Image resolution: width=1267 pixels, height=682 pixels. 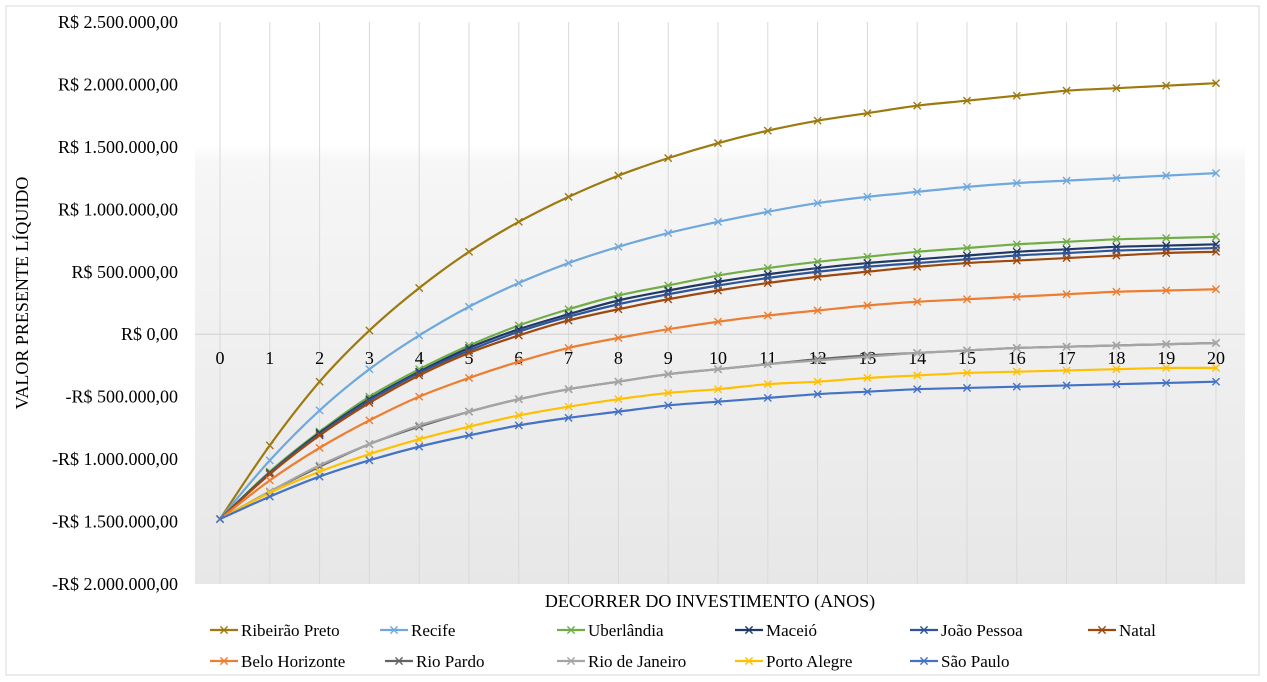 I want to click on x-tick-label: 6, so click(x=518, y=358).